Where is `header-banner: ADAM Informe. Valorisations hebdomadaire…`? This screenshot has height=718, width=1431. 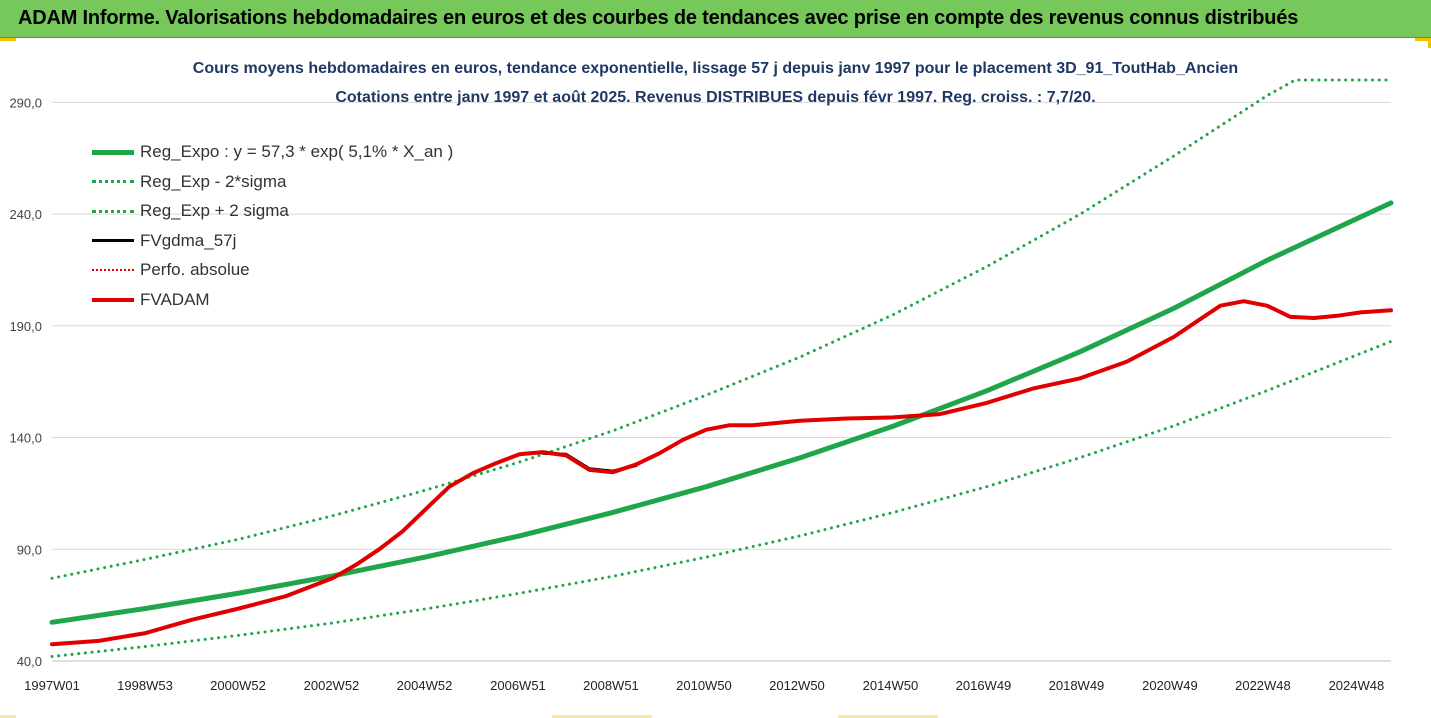
header-banner: ADAM Informe. Valorisations hebdomadaire… is located at coordinates (715, 19).